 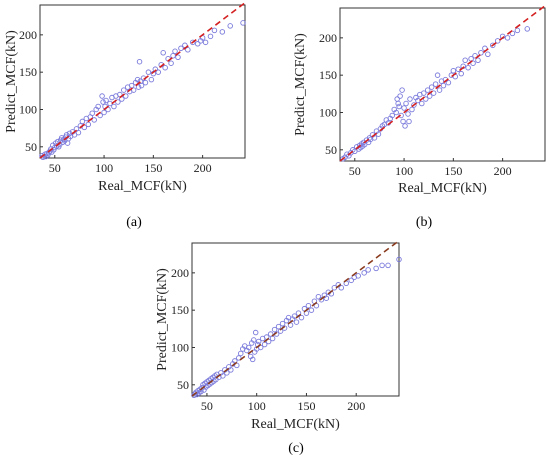 What do you see at coordinates (134, 222) in the screenshot?
I see `panel-a-caption: (a)` at bounding box center [134, 222].